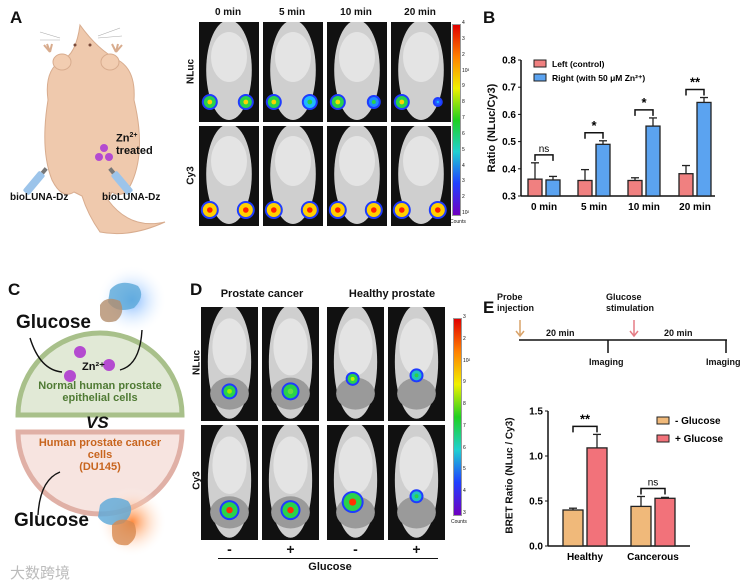  Describe the element at coordinates (102, 129) in the screenshot. I see `mouse-icon` at that location.